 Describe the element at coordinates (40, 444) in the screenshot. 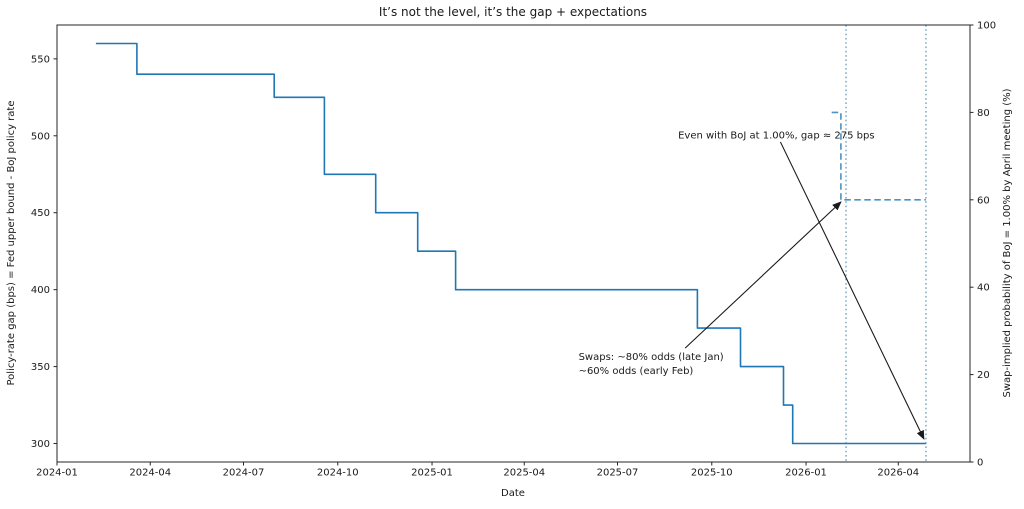

I see `left-y-tick-label: 300` at that location.